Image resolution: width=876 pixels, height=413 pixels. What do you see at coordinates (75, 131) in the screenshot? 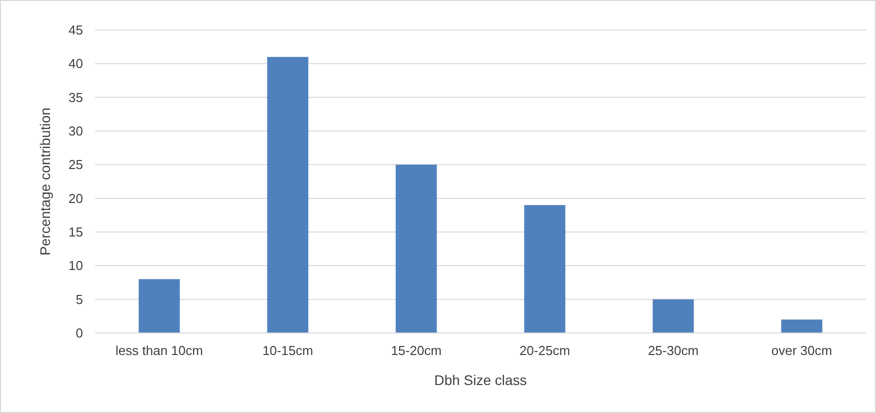
I see `y-tick-label: 30` at bounding box center [75, 131].